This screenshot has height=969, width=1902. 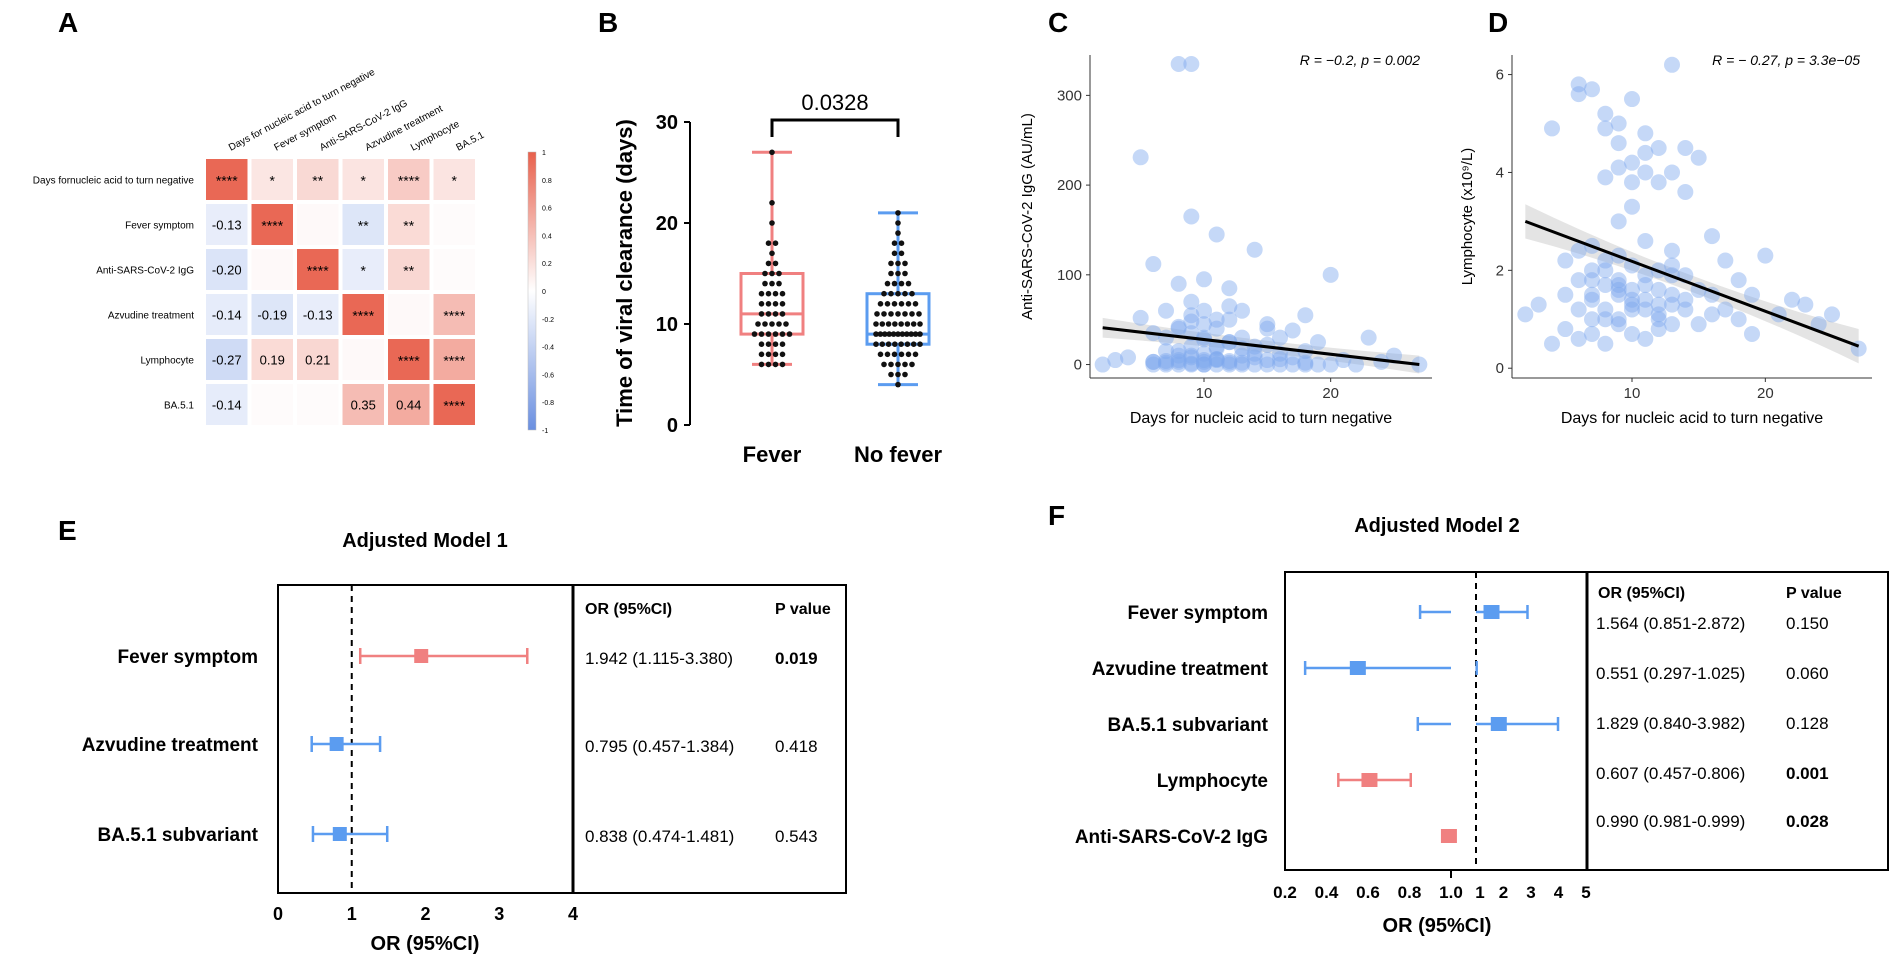 I want to click on y-axis-label: Anti-SARS-CoV-2 IgG (AU/mL), so click(x=1027, y=216).